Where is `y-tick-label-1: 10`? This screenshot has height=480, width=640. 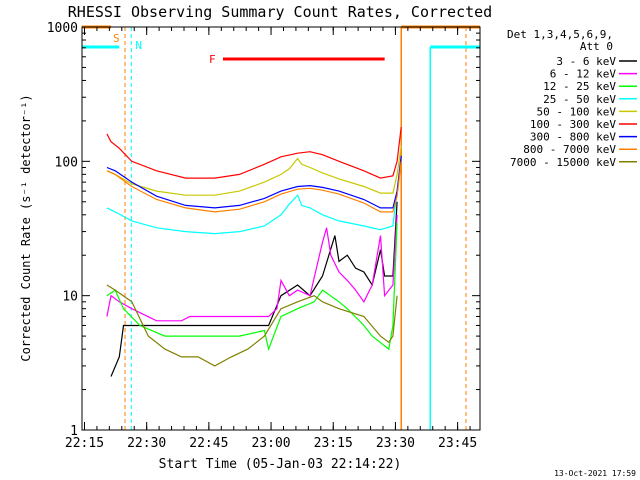 y-tick-label-1: 10 is located at coordinates (70, 297).